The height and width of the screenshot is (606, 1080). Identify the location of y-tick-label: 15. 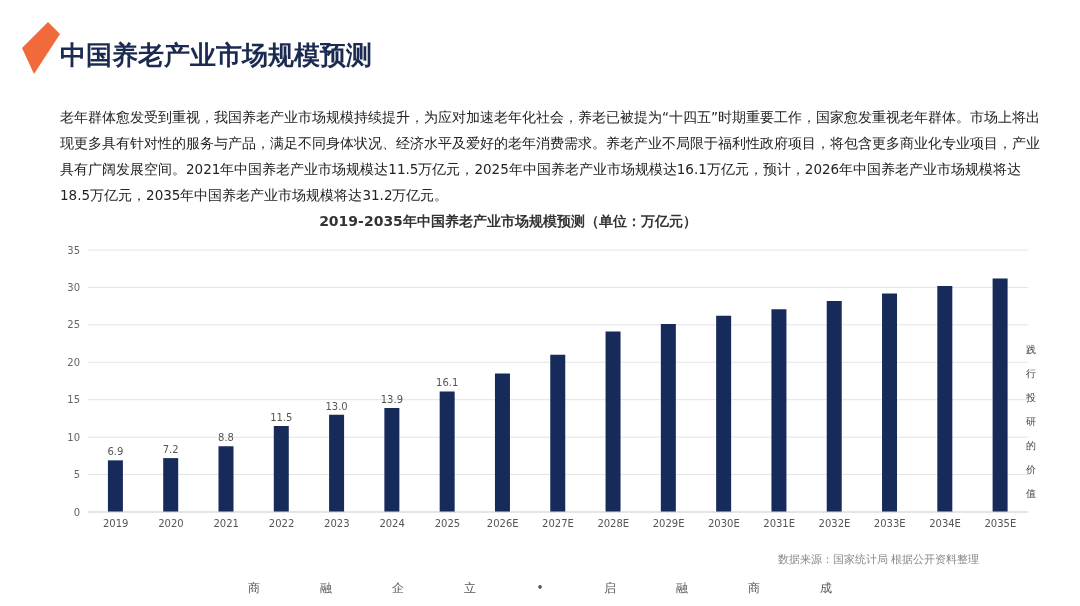
(73, 400).